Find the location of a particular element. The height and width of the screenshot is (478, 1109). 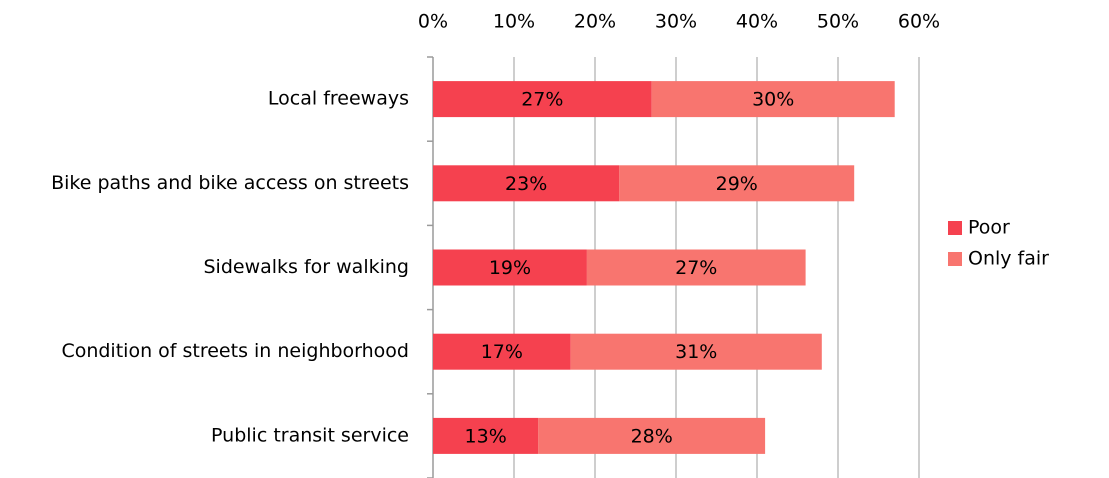

bar-label: 23% is located at coordinates (526, 184).